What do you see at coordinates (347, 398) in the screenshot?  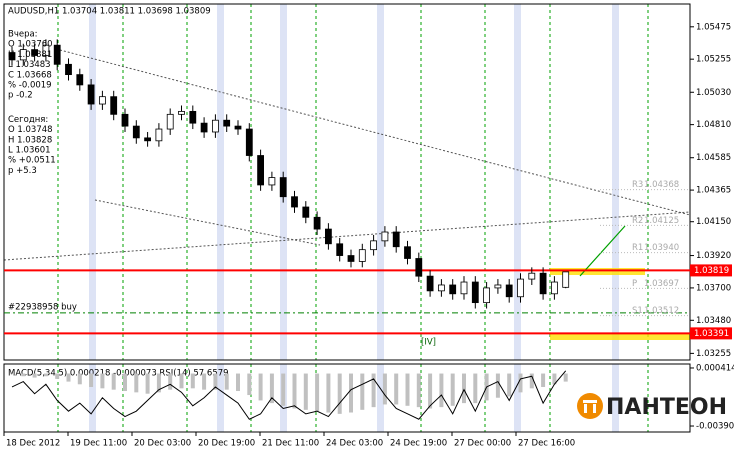 I see `indicator-frame` at bounding box center [347, 398].